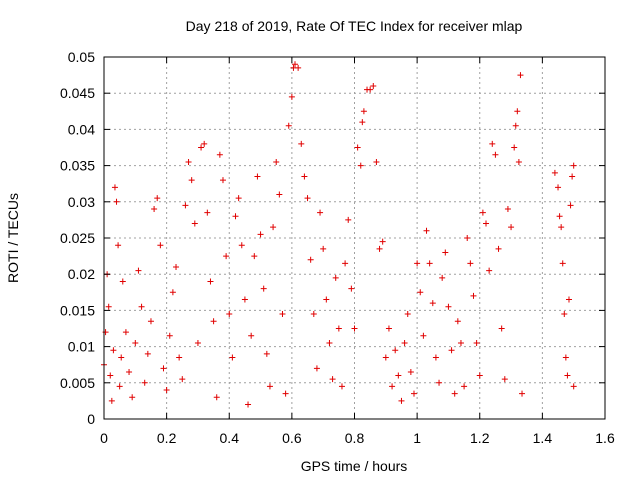 This screenshot has width=640, height=485. What do you see at coordinates (543, 438) in the screenshot?
I see `x-tick-label: 1.4` at bounding box center [543, 438].